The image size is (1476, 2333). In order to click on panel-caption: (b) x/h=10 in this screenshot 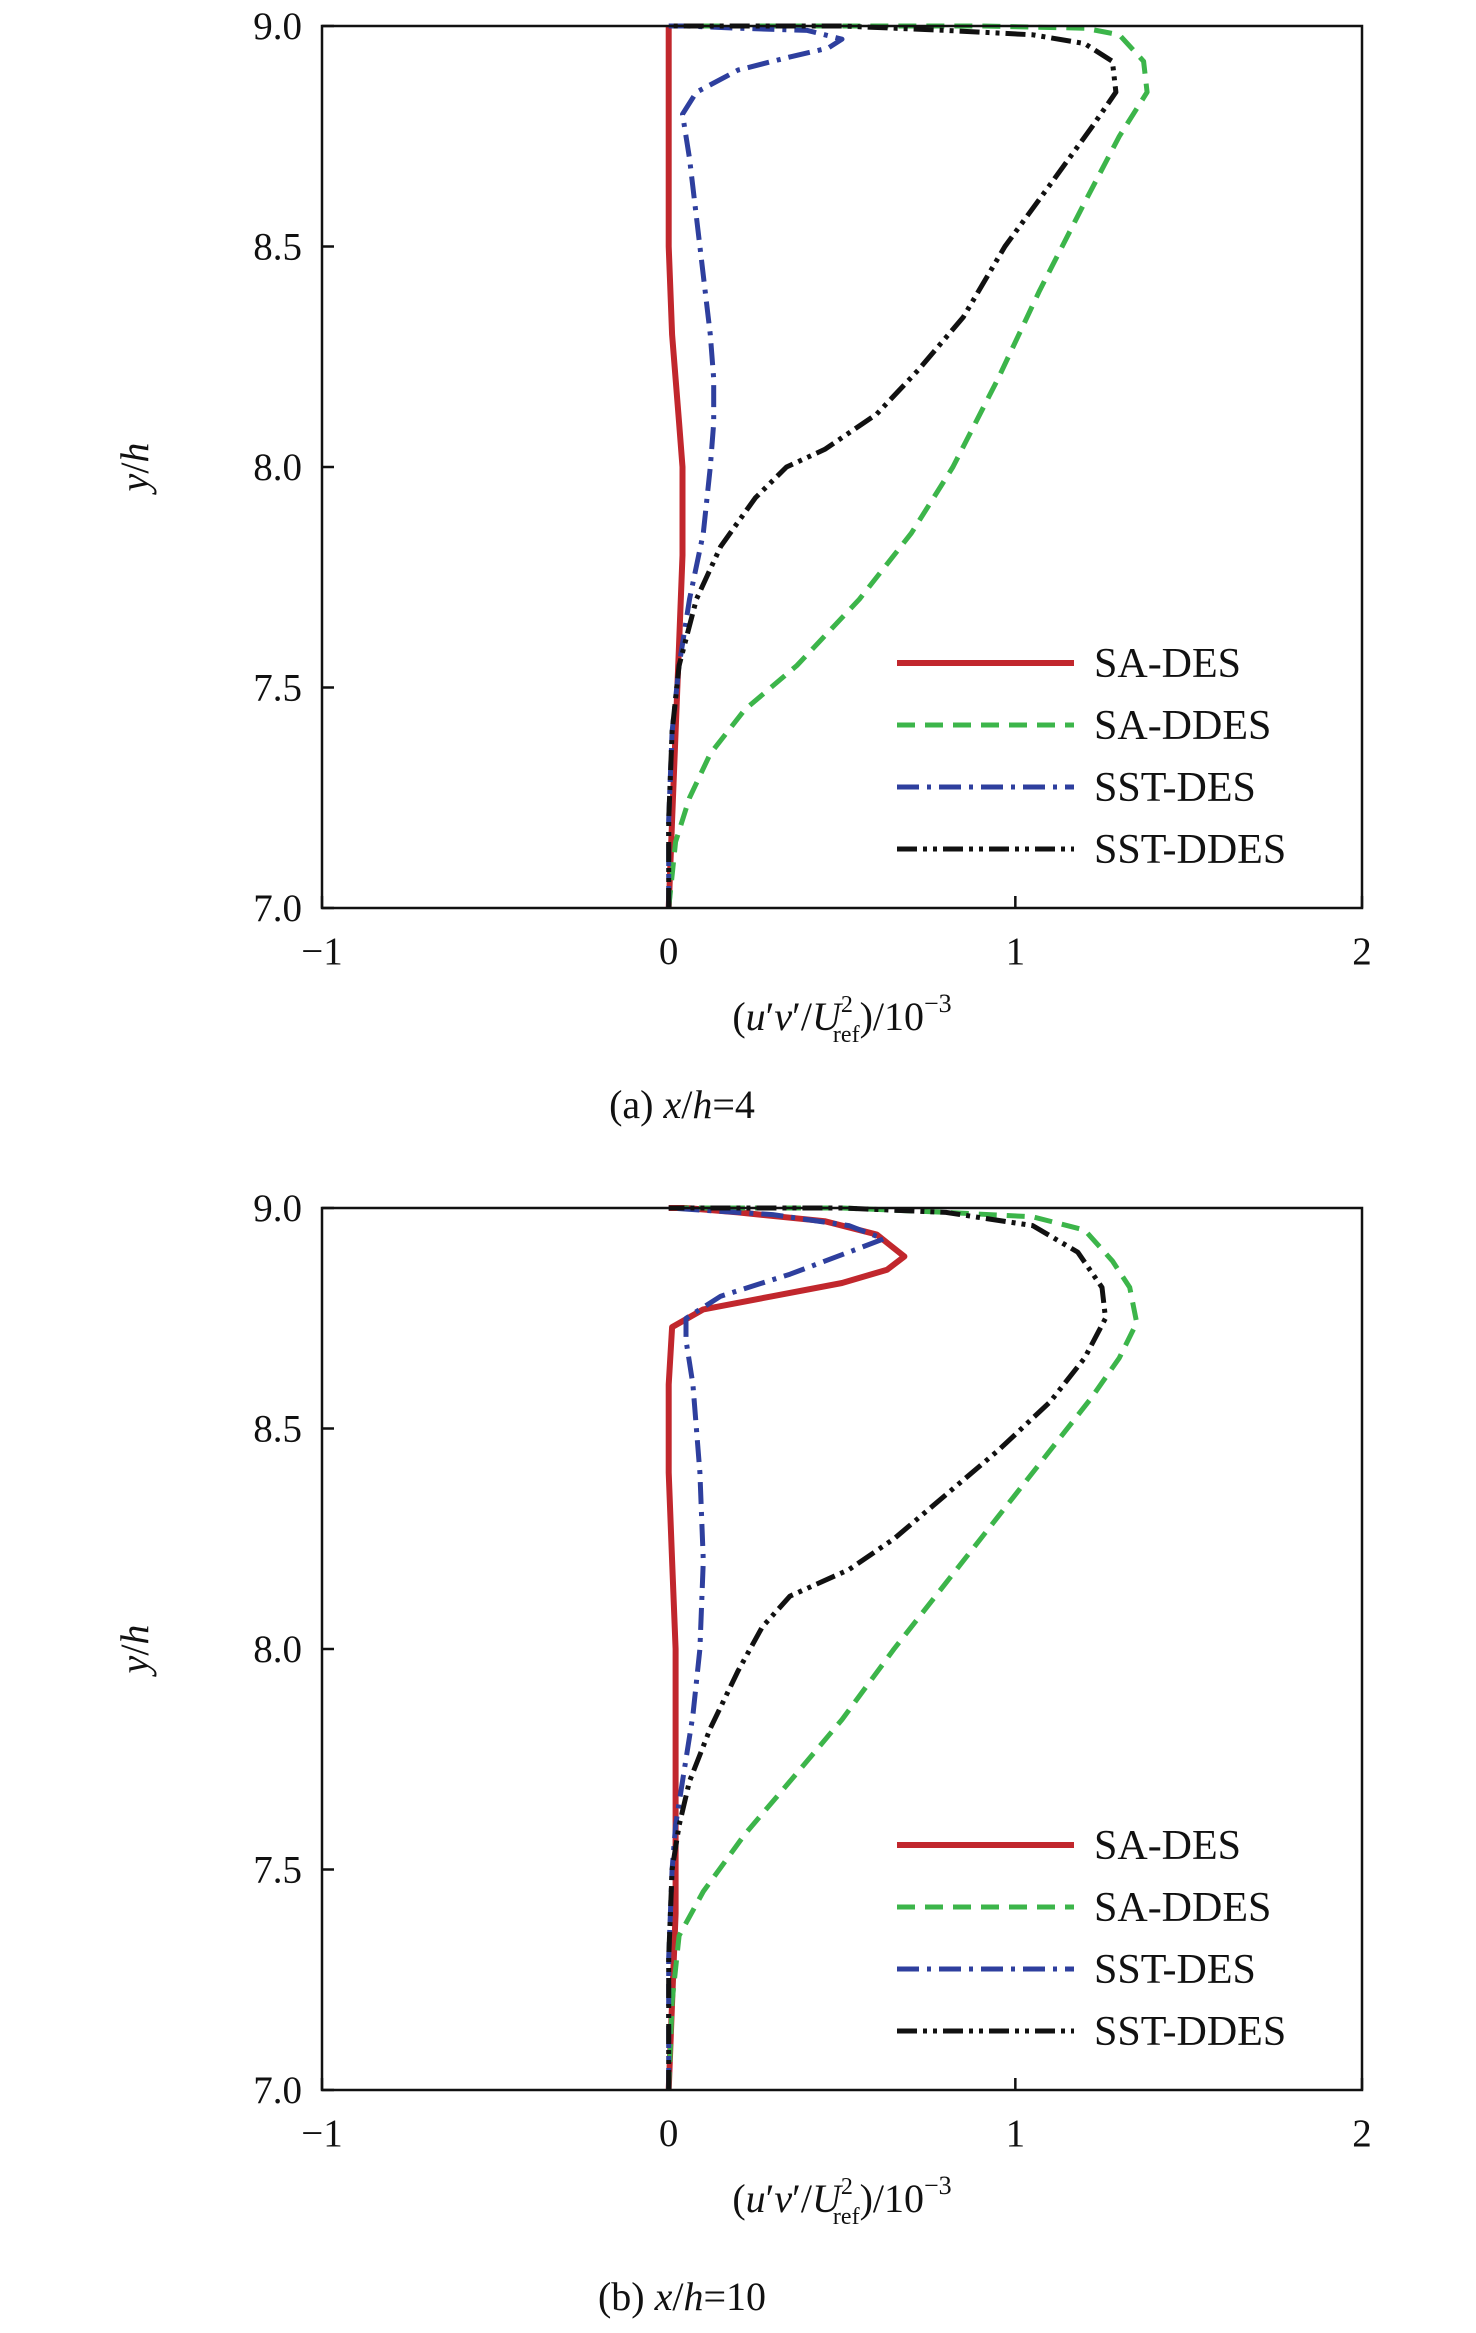, I will do `click(682, 2296)`.